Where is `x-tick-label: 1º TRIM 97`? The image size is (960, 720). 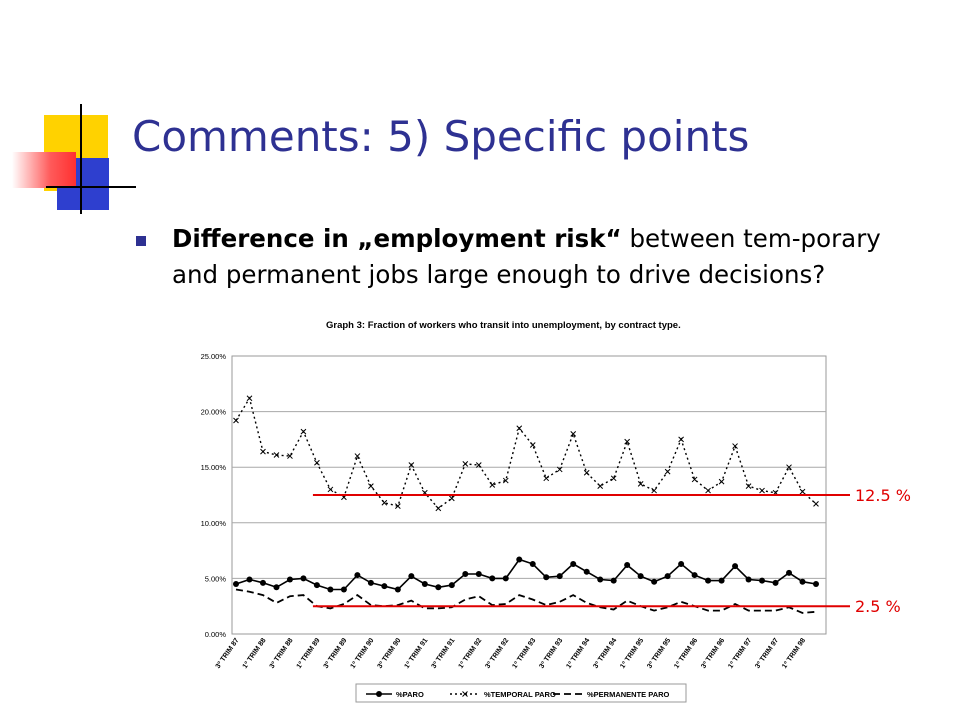
x-tick-label: 1º TRIM 97 is located at coordinates (740, 653).